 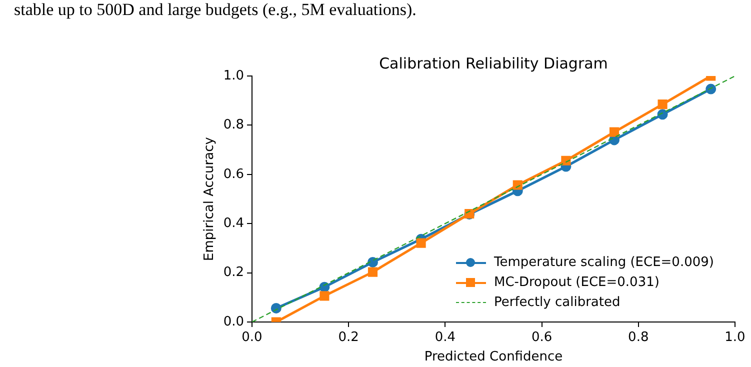 What do you see at coordinates (348, 338) in the screenshot?
I see `x-tick-label: 0.2` at bounding box center [348, 338].